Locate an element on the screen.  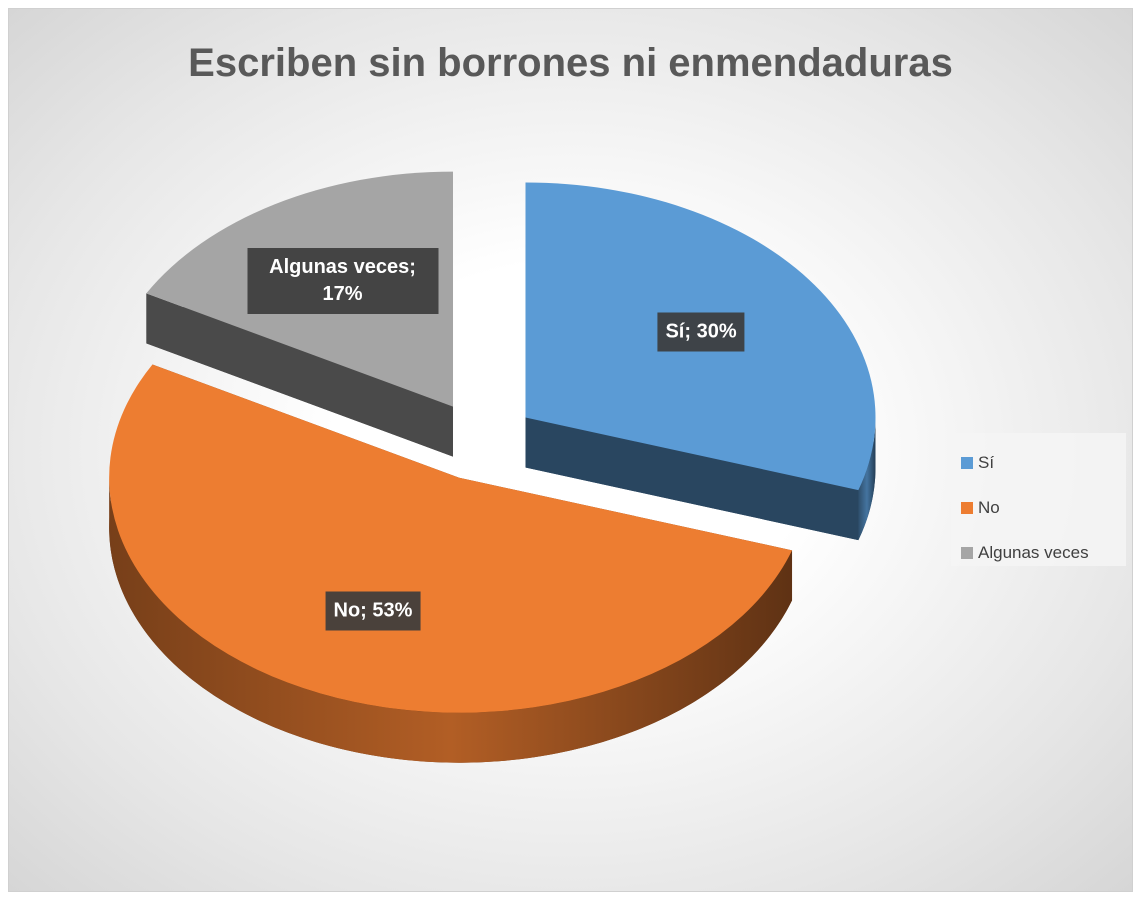
legend-label: Sí is located at coordinates (986, 462).